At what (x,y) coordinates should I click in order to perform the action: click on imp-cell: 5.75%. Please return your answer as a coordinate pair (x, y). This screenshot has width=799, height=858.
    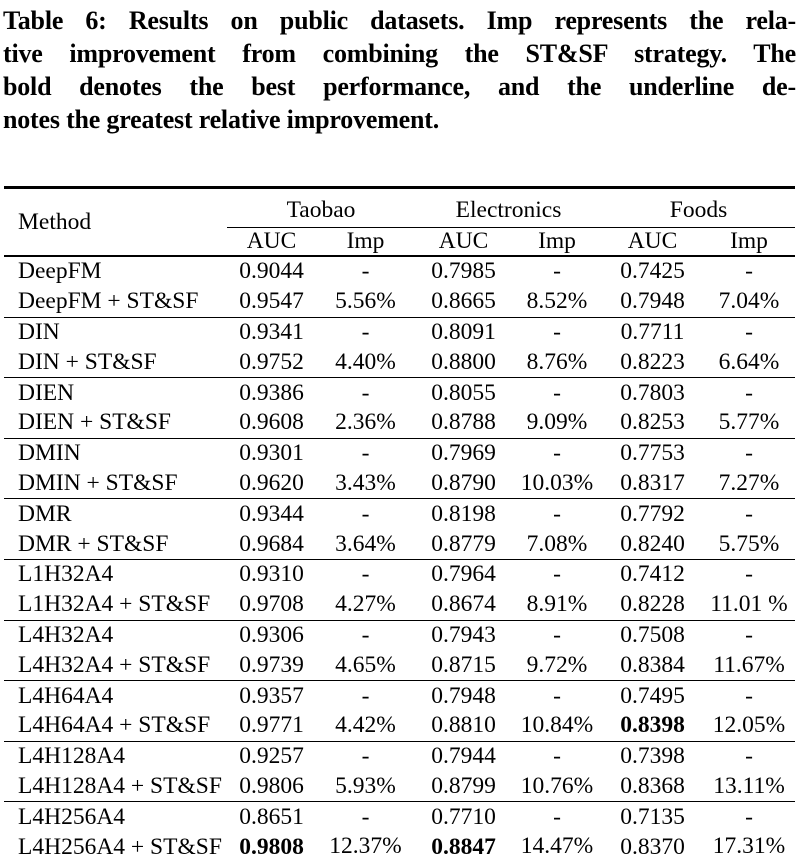
    Looking at the image, I should click on (749, 544).